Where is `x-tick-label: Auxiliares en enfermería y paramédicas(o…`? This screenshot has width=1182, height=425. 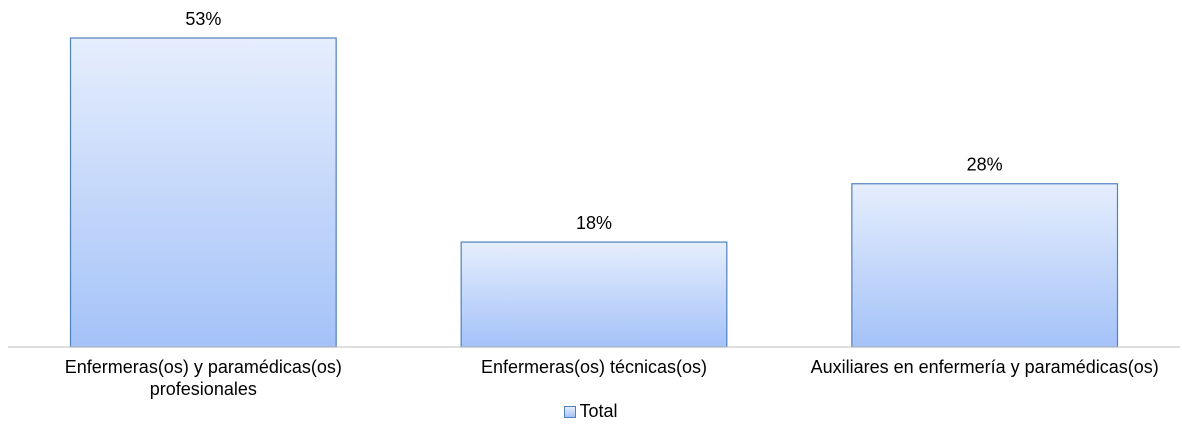 x-tick-label: Auxiliares en enfermería y paramédicas(o… is located at coordinates (984, 367).